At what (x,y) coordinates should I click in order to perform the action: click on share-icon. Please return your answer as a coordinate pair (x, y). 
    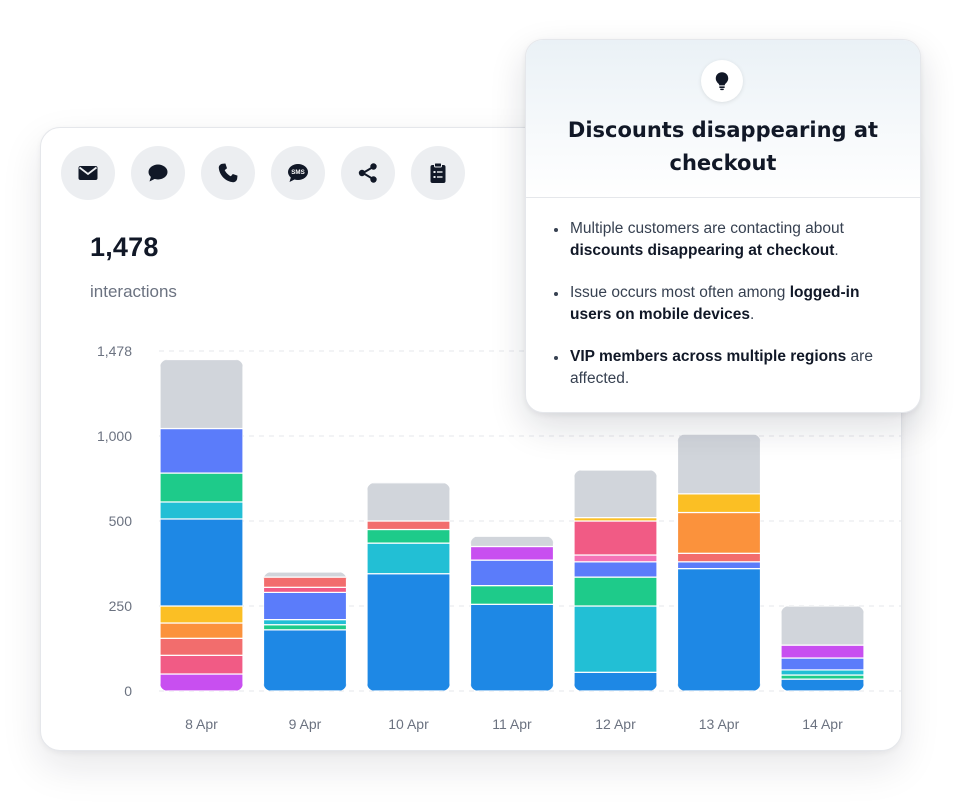
    Looking at the image, I should click on (367, 173).